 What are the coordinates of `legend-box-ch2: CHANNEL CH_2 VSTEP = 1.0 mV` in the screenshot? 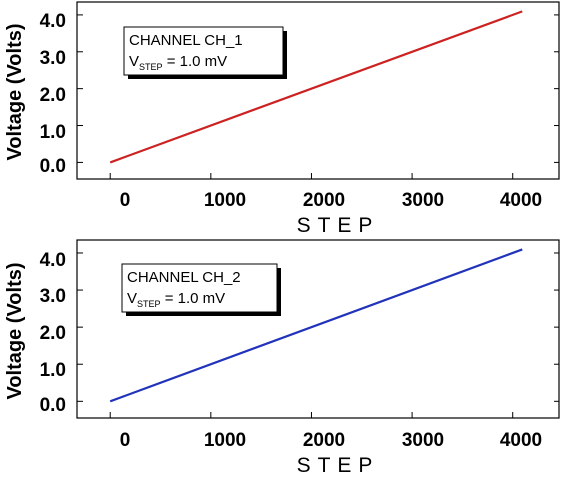 It's located at (201, 289).